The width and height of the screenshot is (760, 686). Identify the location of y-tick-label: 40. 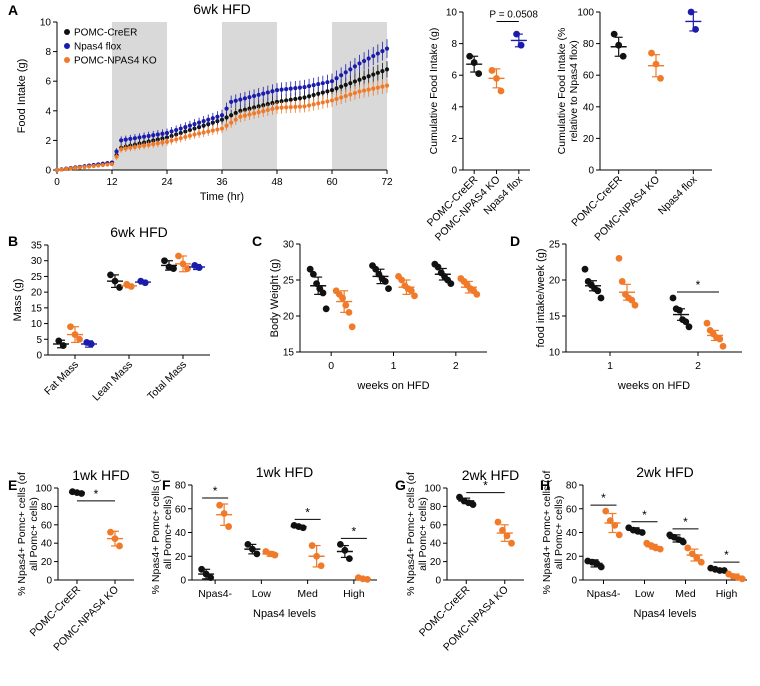
(436, 544).